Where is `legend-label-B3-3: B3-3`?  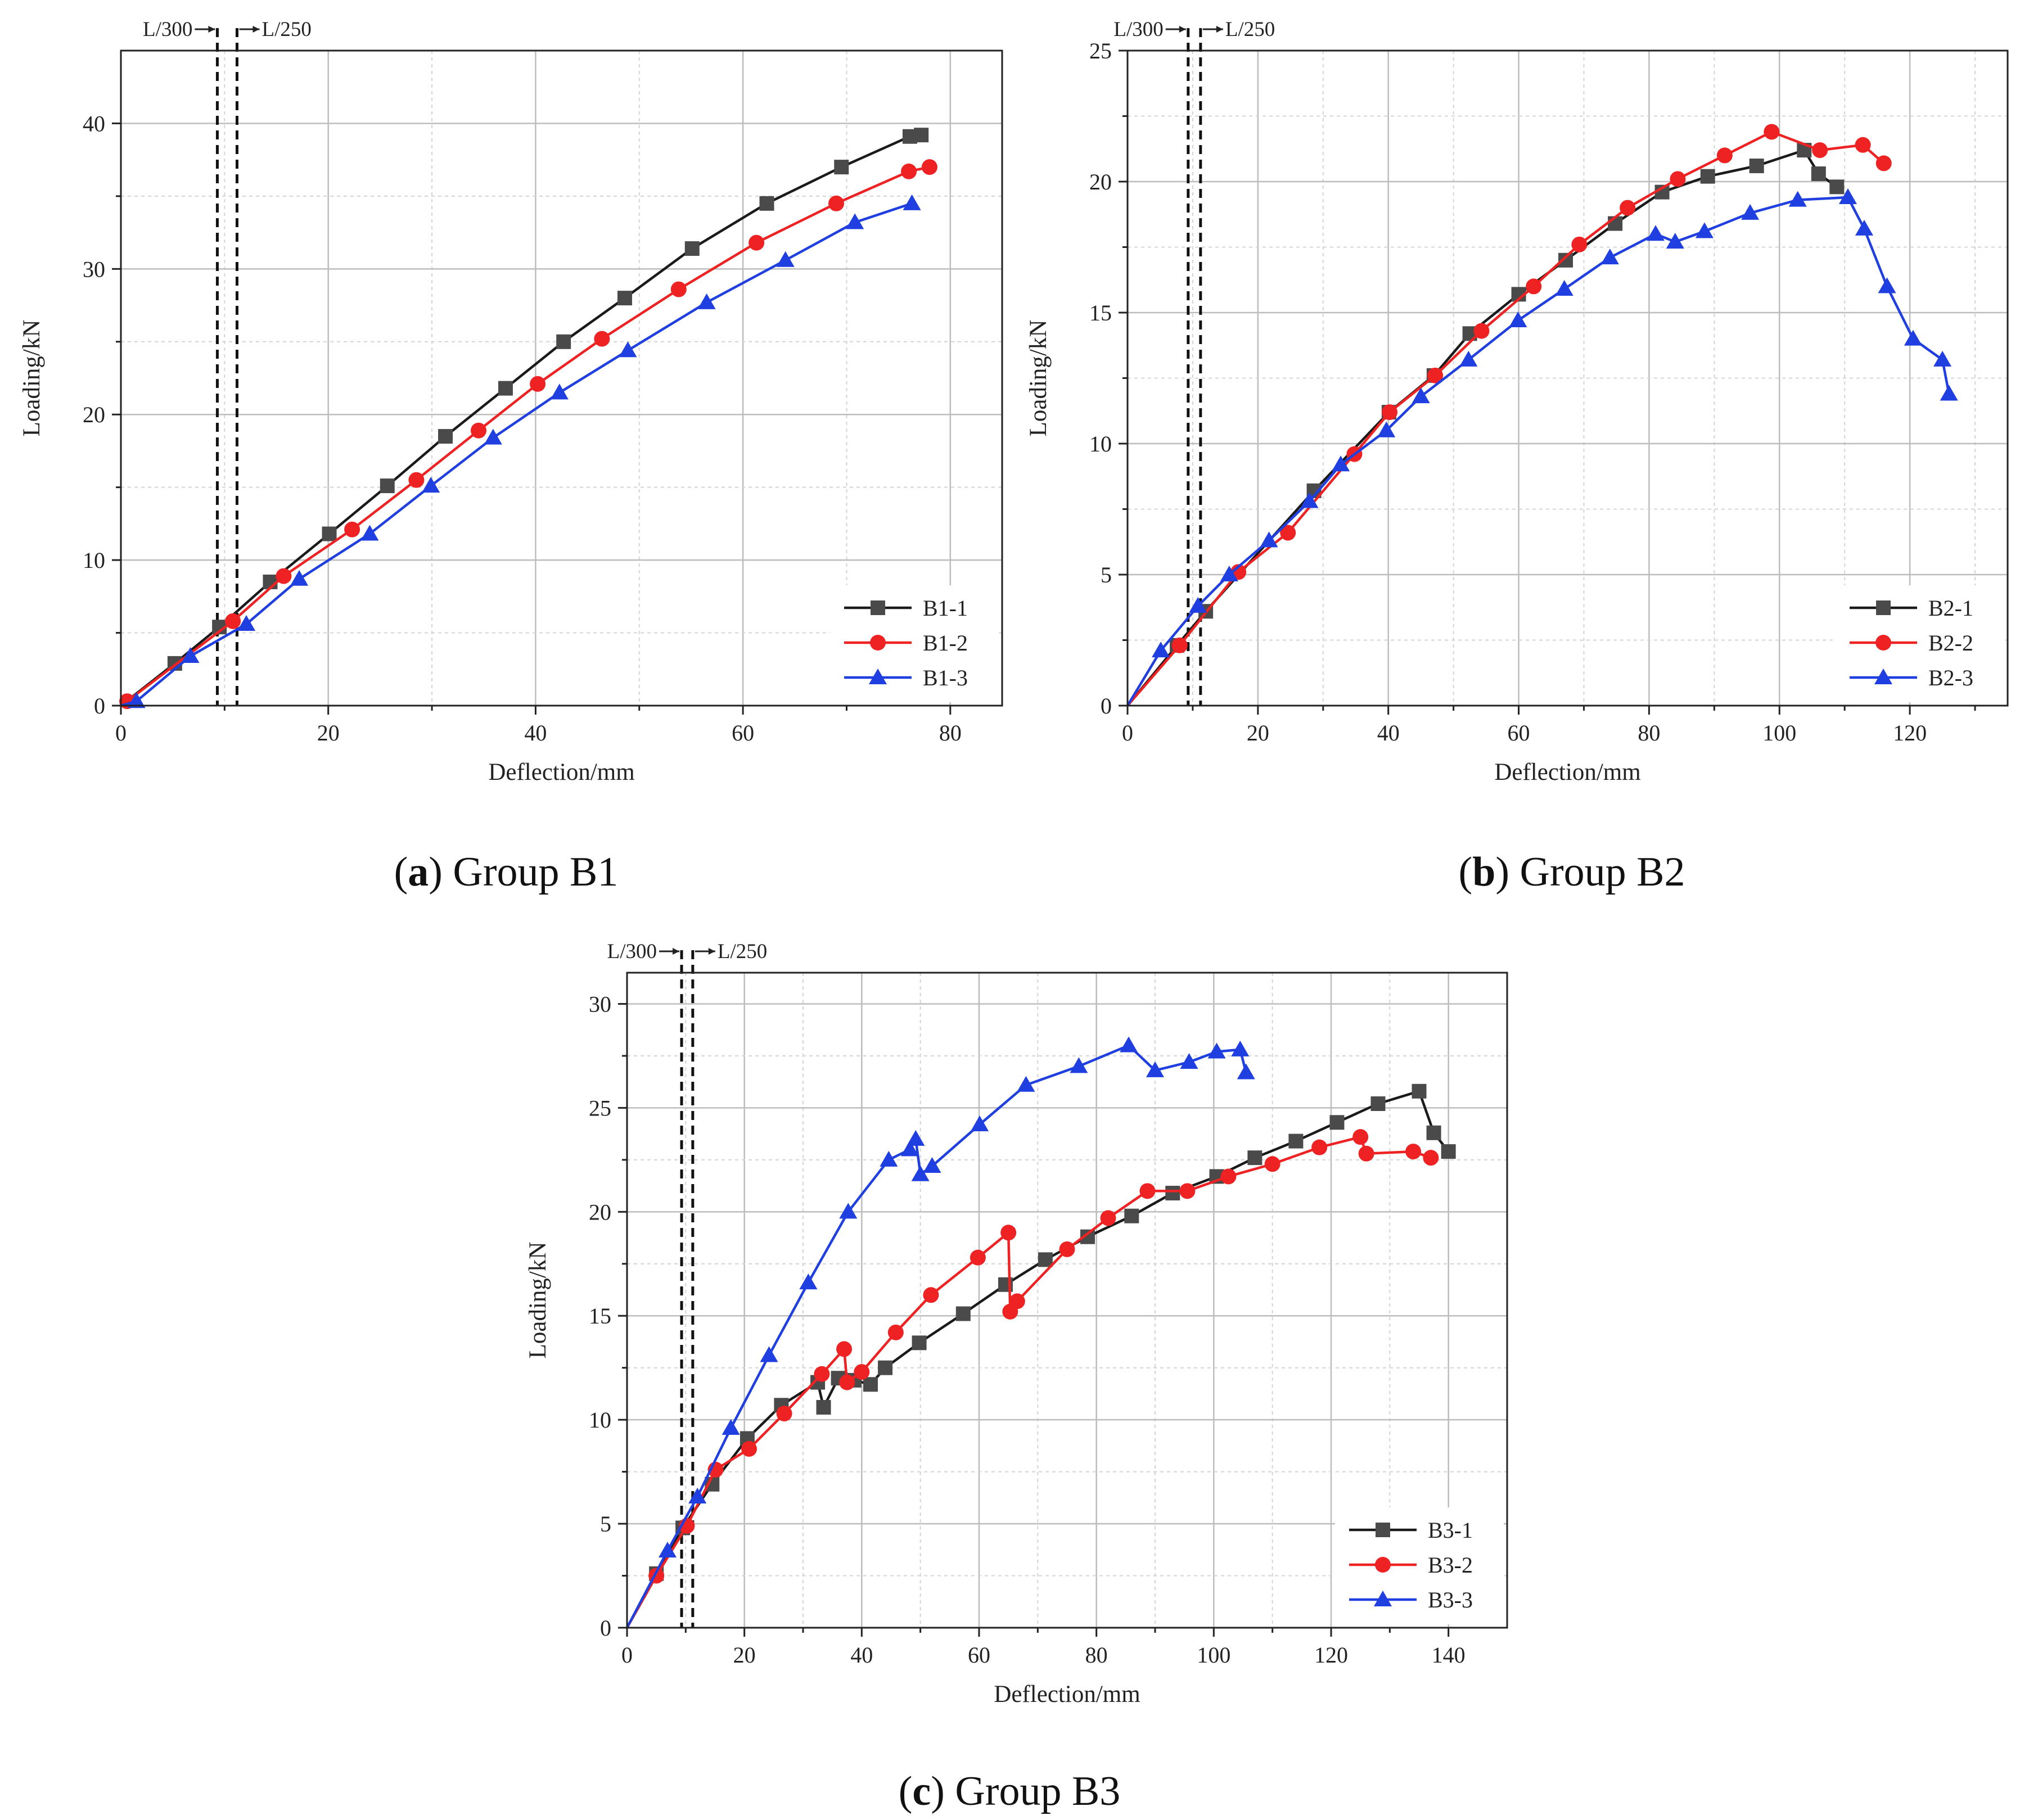 legend-label-B3-3: B3-3 is located at coordinates (1451, 1600).